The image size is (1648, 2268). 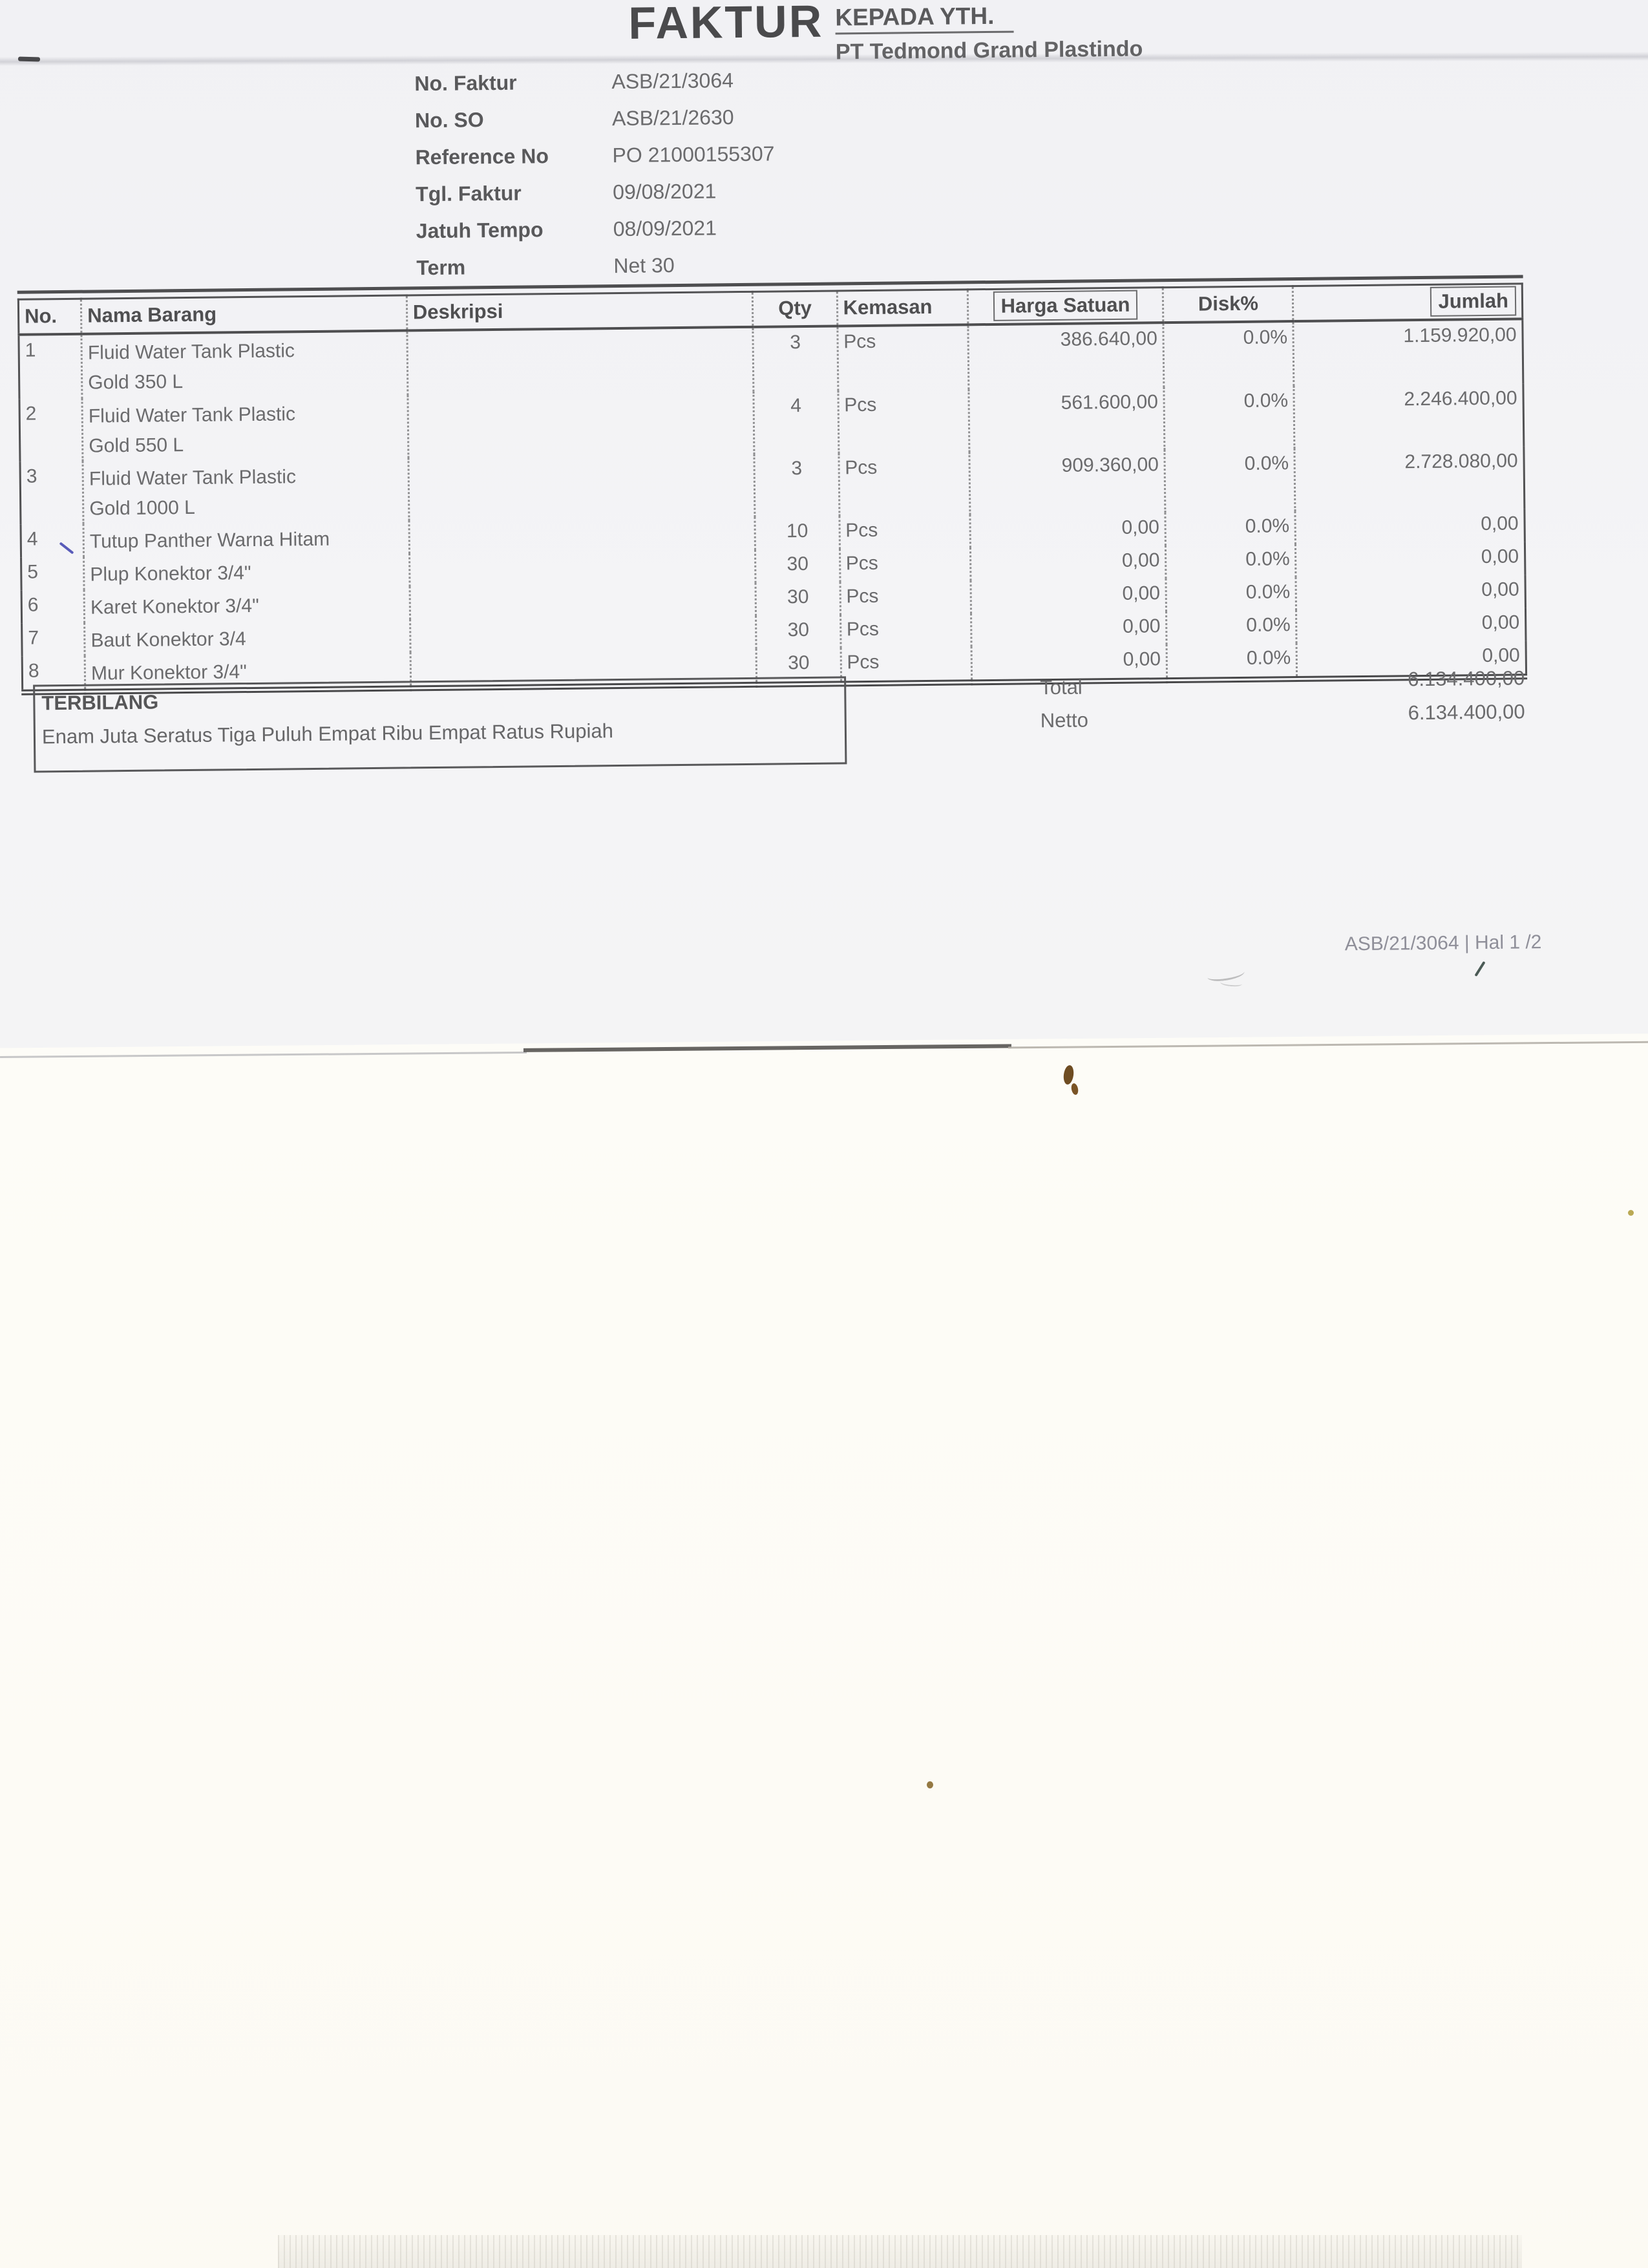 What do you see at coordinates (1466, 712) in the screenshot?
I see `netto-value: 6.134.400,00` at bounding box center [1466, 712].